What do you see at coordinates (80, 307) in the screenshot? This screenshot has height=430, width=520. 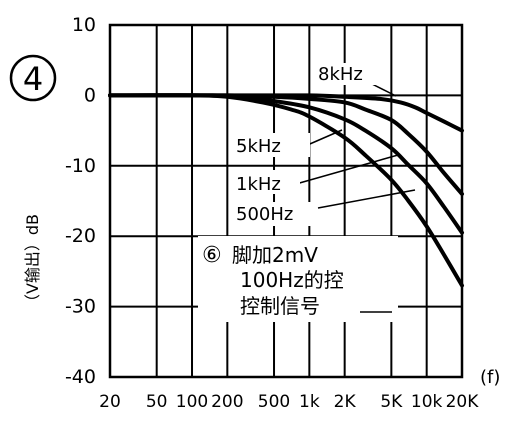 I see `y-tick-label: -30` at bounding box center [80, 307].